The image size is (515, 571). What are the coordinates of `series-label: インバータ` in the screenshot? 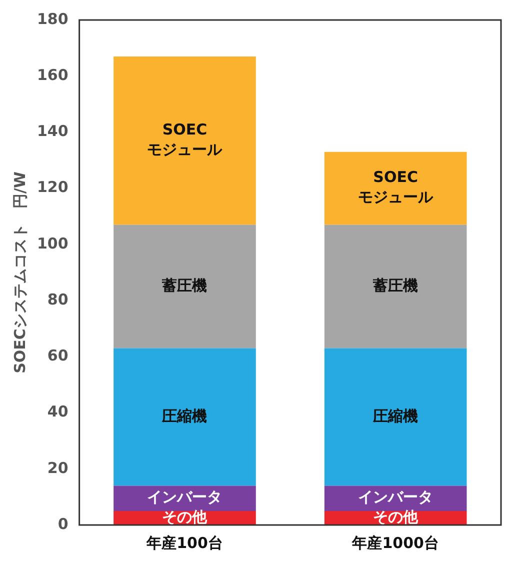 It's located at (184, 497).